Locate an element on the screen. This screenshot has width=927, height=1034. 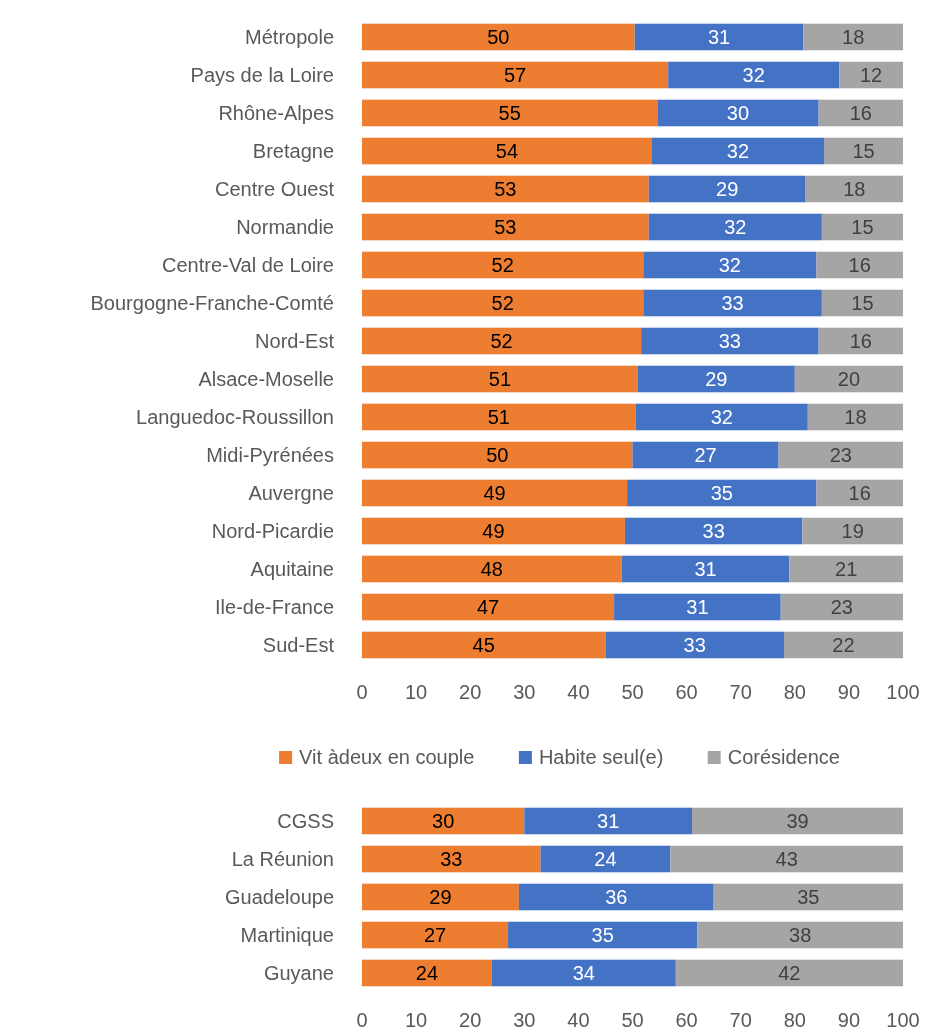
data-label: 23 is located at coordinates (840, 455).